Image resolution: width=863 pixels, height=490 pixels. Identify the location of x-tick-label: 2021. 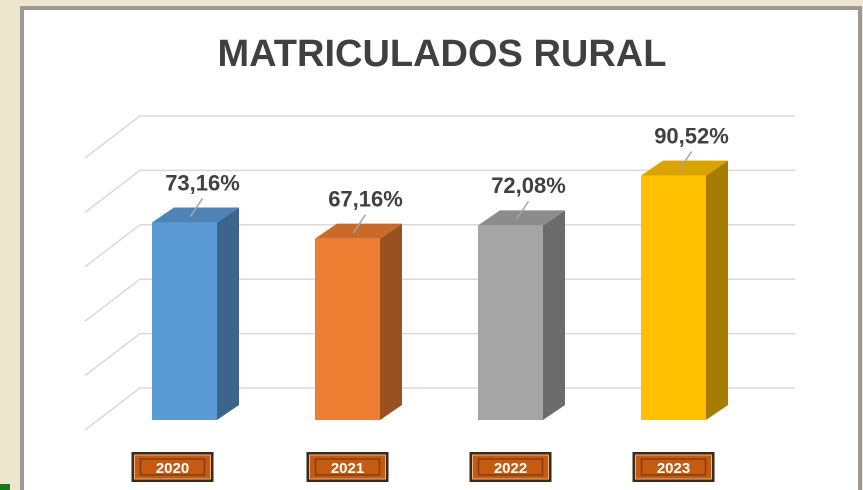
(347, 468).